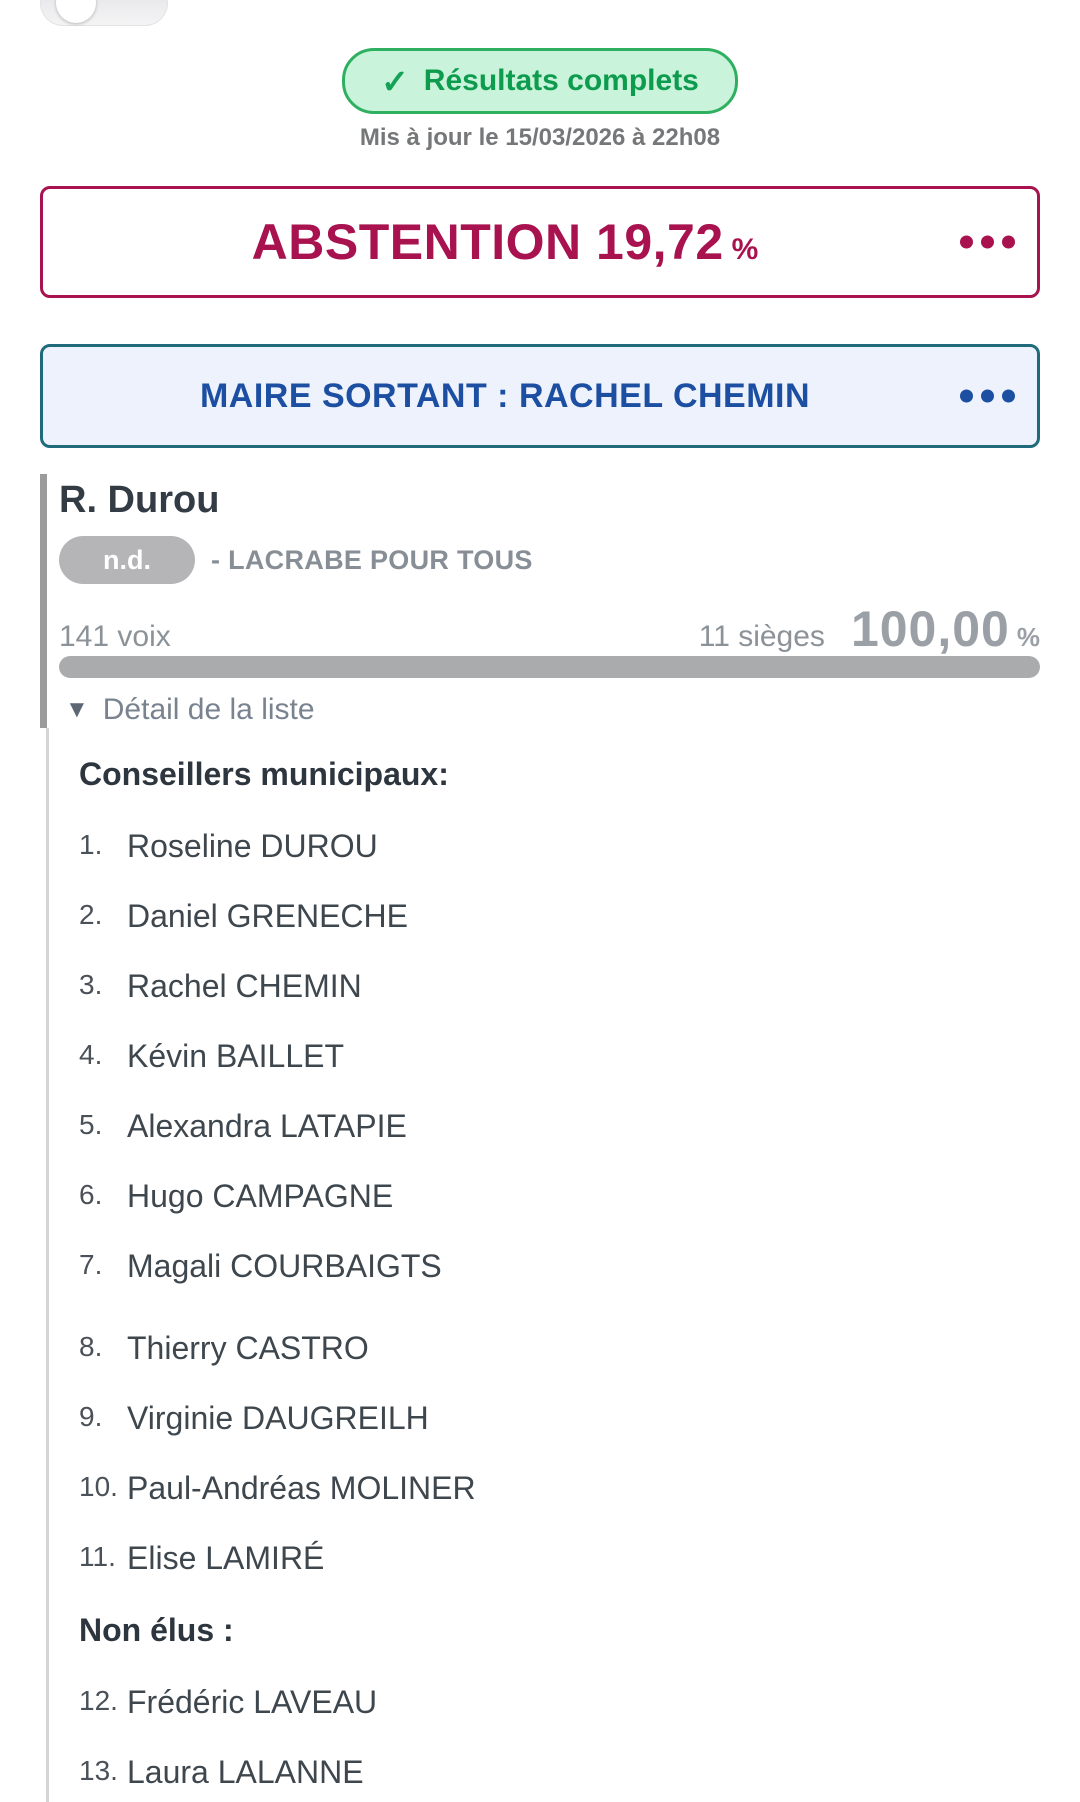 This screenshot has width=1080, height=1802. I want to click on member-name: Kévin BAILLET, so click(235, 1056).